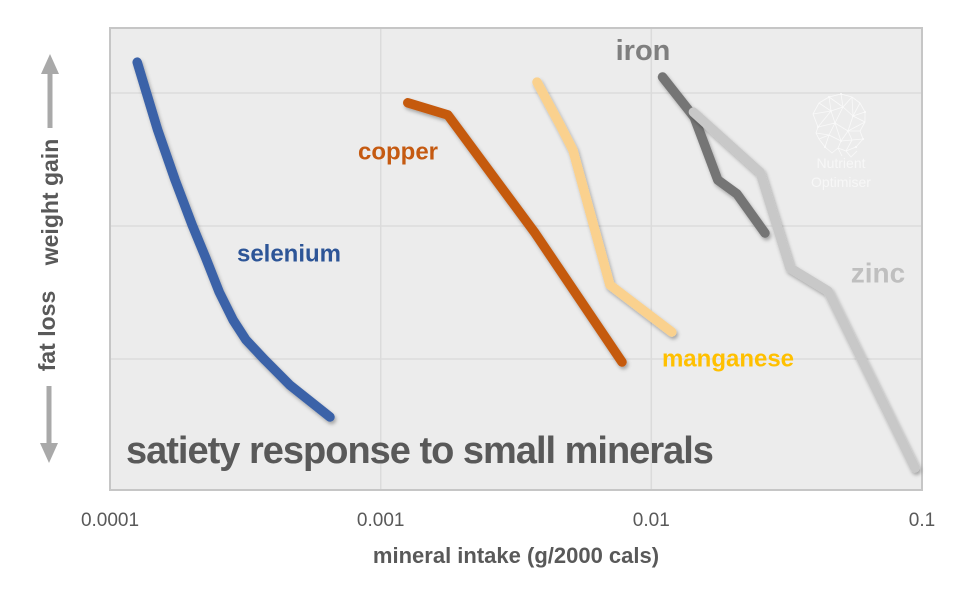 This screenshot has height=596, width=960. Describe the element at coordinates (804, 290) in the screenshot. I see `series-line-zinc` at that location.